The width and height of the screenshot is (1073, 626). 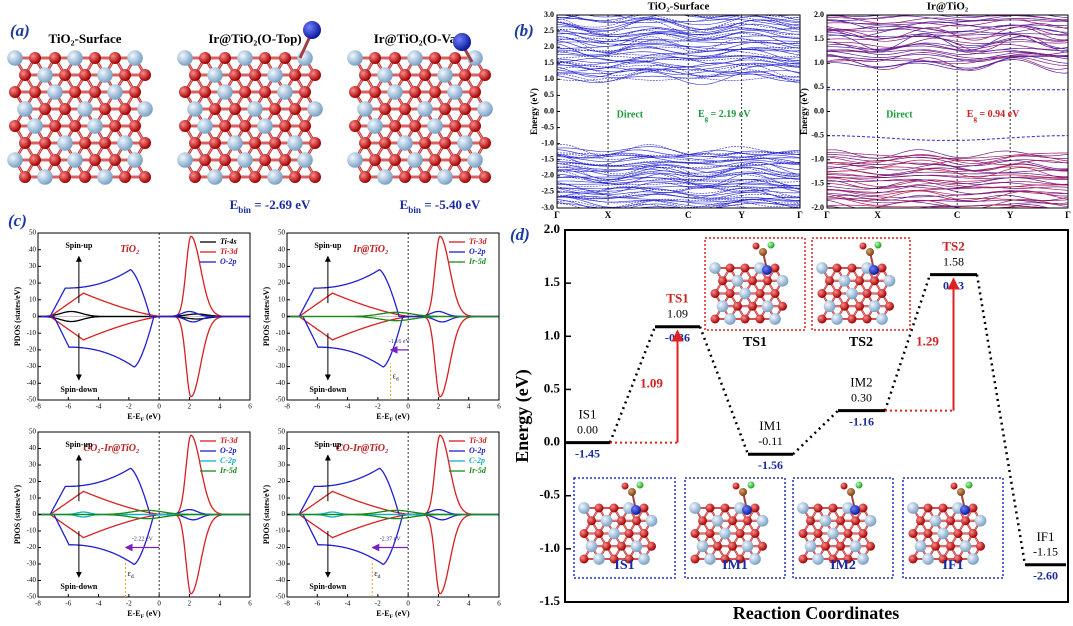 I want to click on pdos-curve, so click(x=393, y=293).